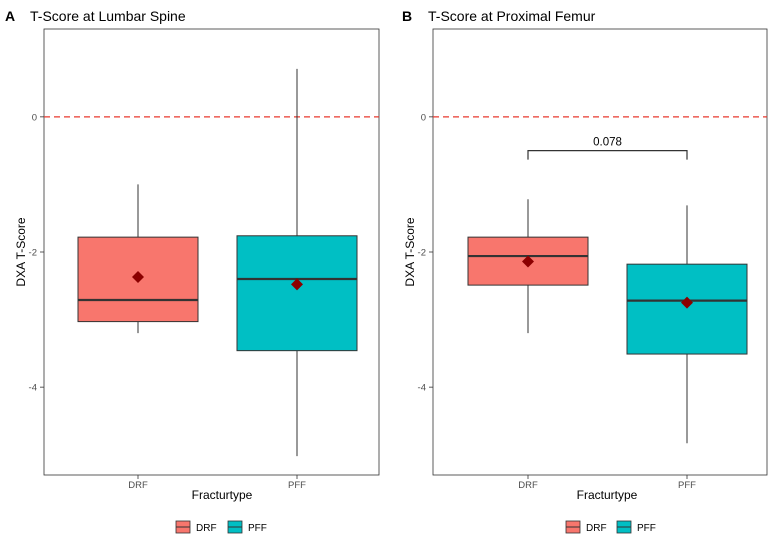 The width and height of the screenshot is (771, 538). I want to click on panel-a-ytick-label: 0, so click(34, 117).